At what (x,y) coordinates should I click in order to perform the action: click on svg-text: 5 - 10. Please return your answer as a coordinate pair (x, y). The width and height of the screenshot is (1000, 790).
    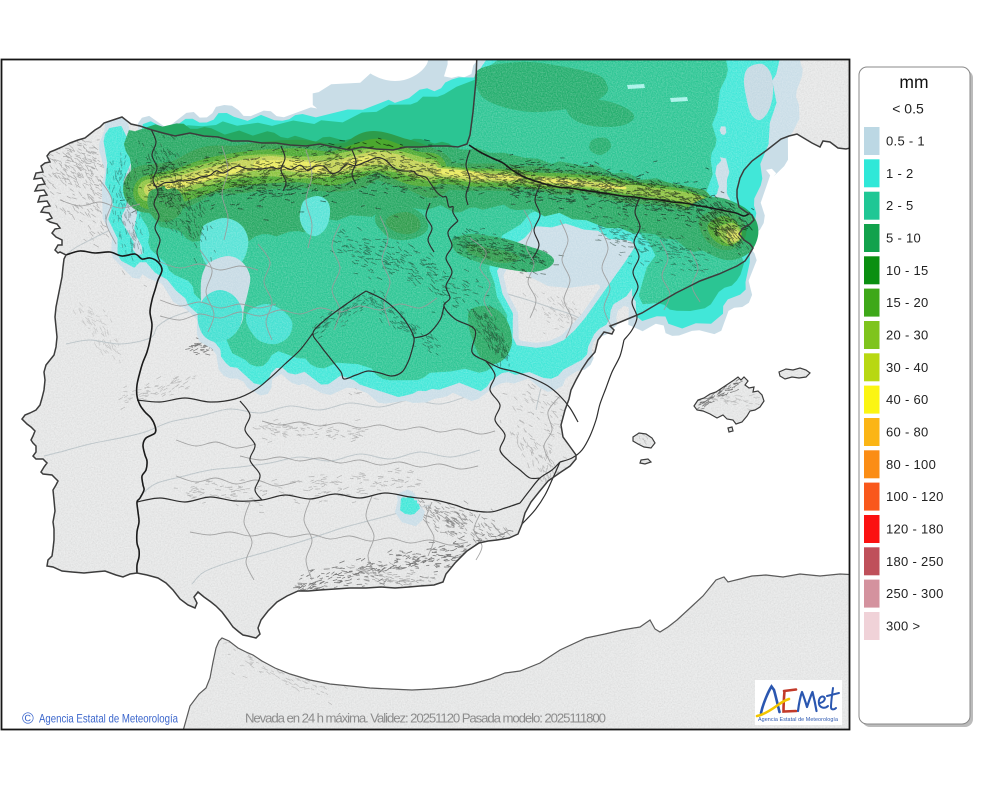
    Looking at the image, I should click on (903, 238).